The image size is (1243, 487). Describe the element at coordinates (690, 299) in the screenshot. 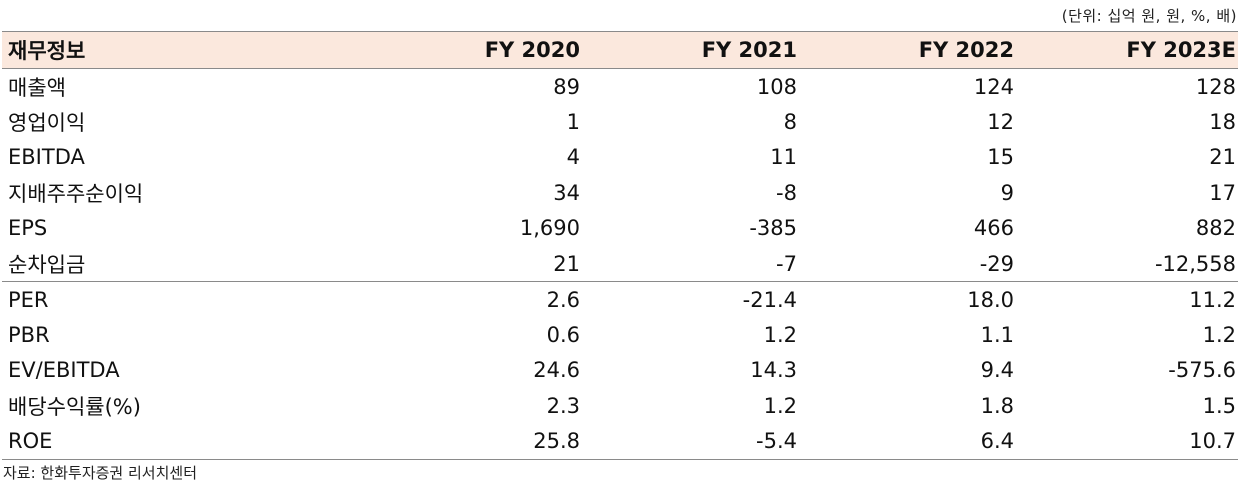

I see `table-cell: -21.4` at that location.